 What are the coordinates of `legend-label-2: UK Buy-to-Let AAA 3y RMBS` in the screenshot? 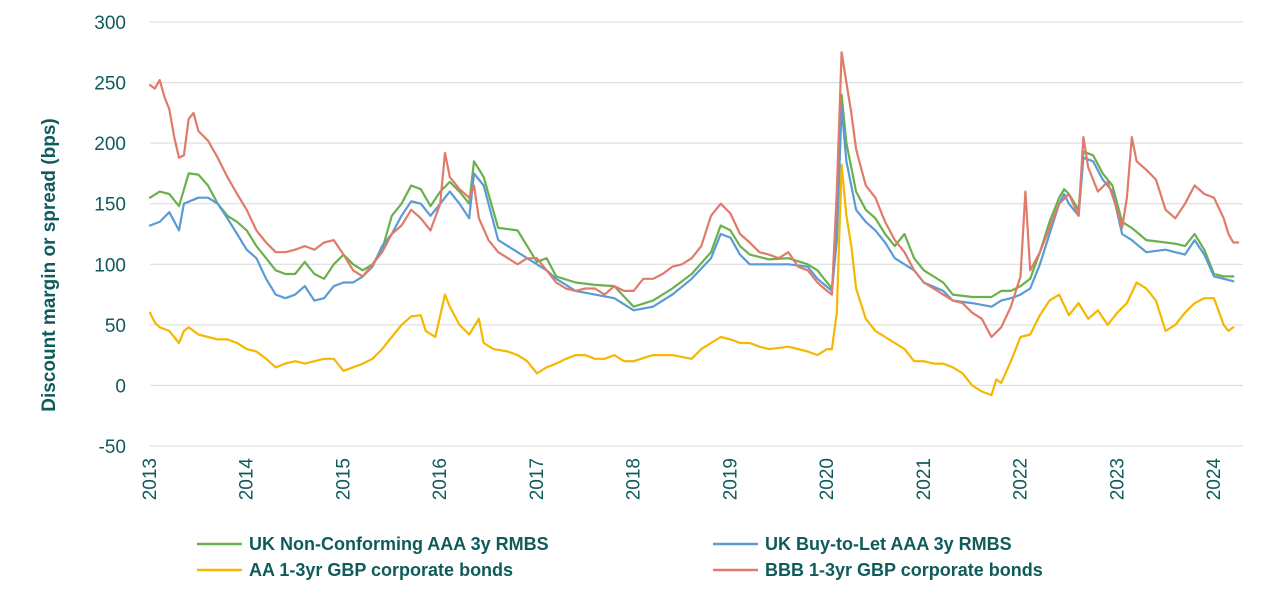 It's located at (888, 544).